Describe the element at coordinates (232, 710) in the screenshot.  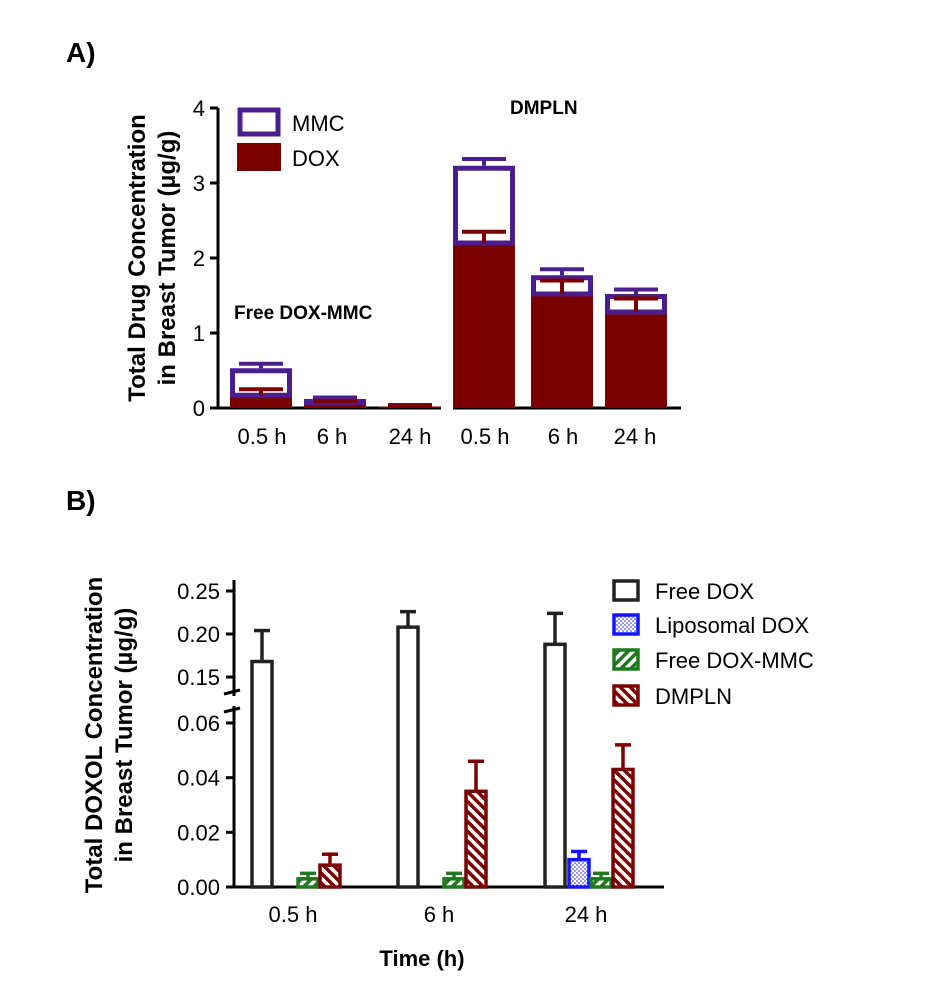
I see `panel-b-axis-break-bottom` at that location.